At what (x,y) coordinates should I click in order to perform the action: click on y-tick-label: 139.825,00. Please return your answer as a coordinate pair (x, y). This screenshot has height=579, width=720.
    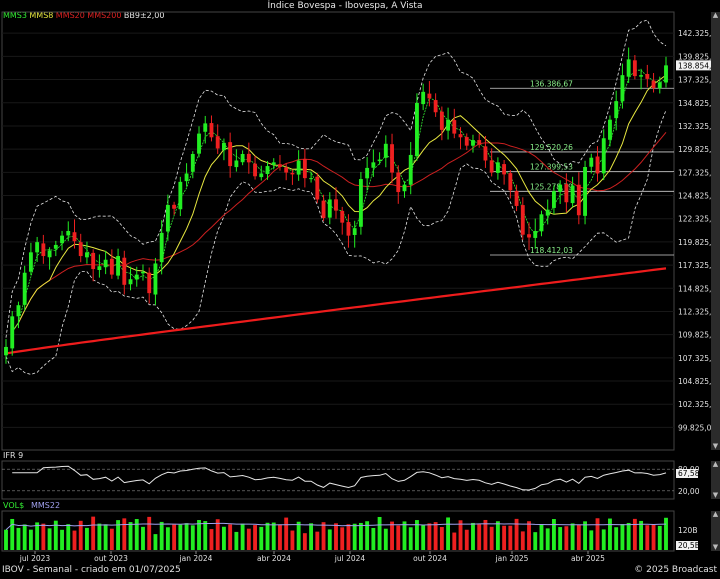
    Looking at the image, I should click on (699, 56).